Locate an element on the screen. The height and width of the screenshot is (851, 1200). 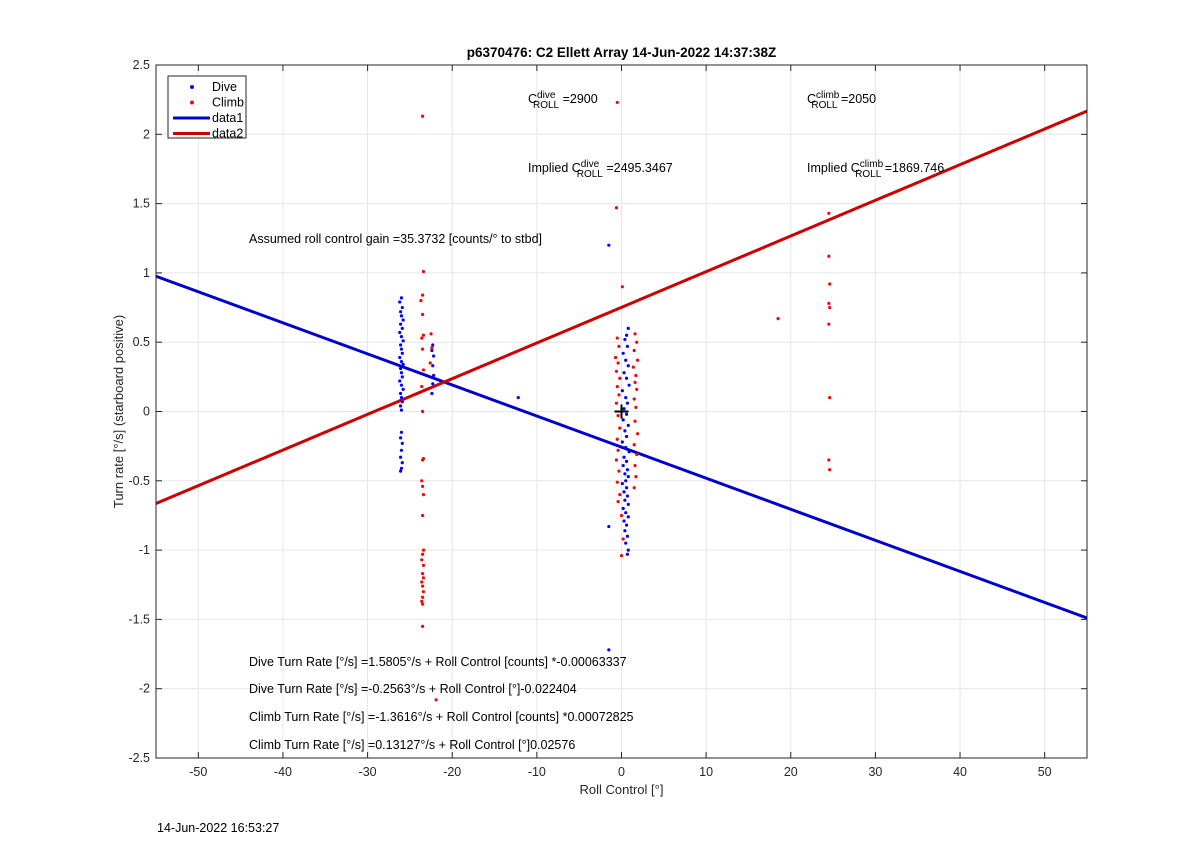
val-ann-c-climb: =2050 is located at coordinates (857, 99).